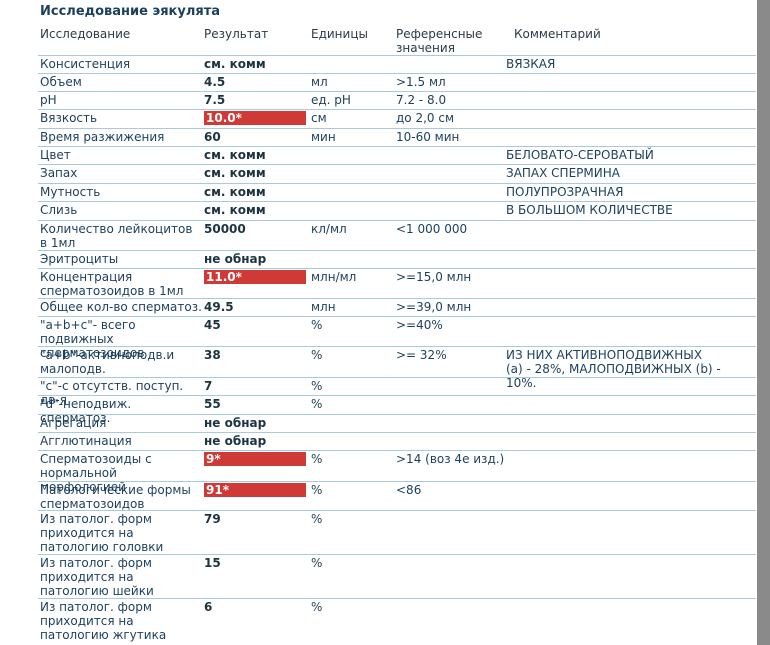  Describe the element at coordinates (121, 307) in the screenshot. I see `cell-test: Общее кол-во сперматоз.` at that location.